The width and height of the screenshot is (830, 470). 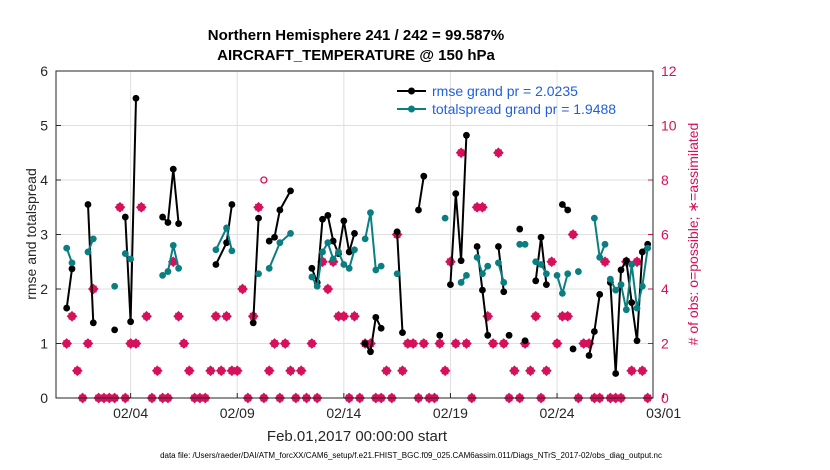 I want to click on obs-possible-marker, so click(x=264, y=180).